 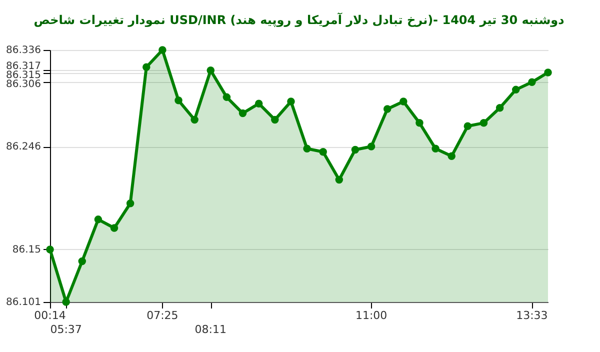 I want to click on x-tick-label: 00:14, so click(x=50, y=315).